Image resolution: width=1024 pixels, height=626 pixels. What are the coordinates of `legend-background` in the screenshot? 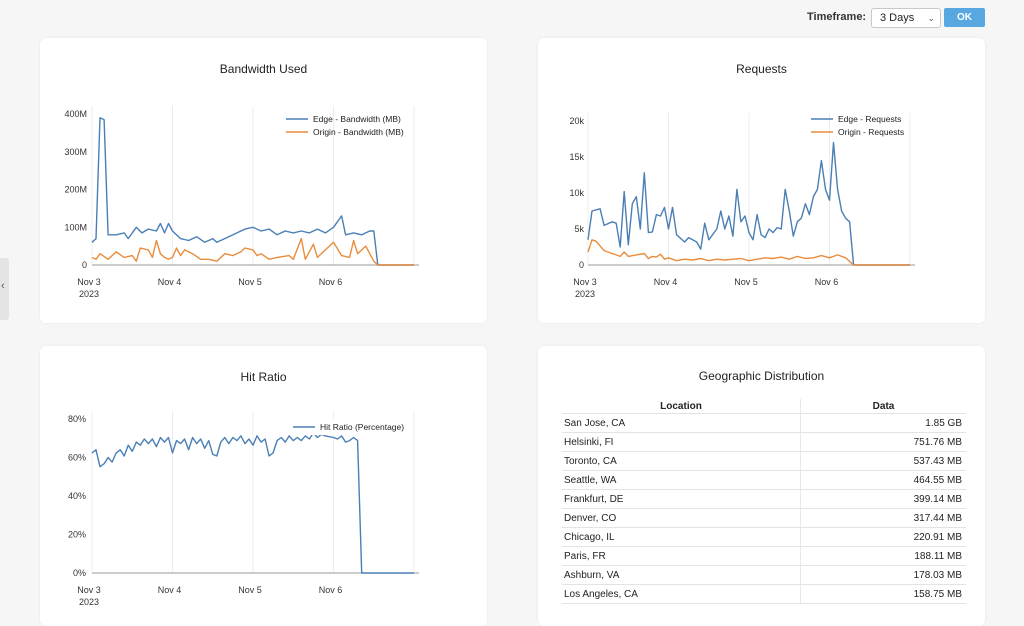 It's located at (349, 427).